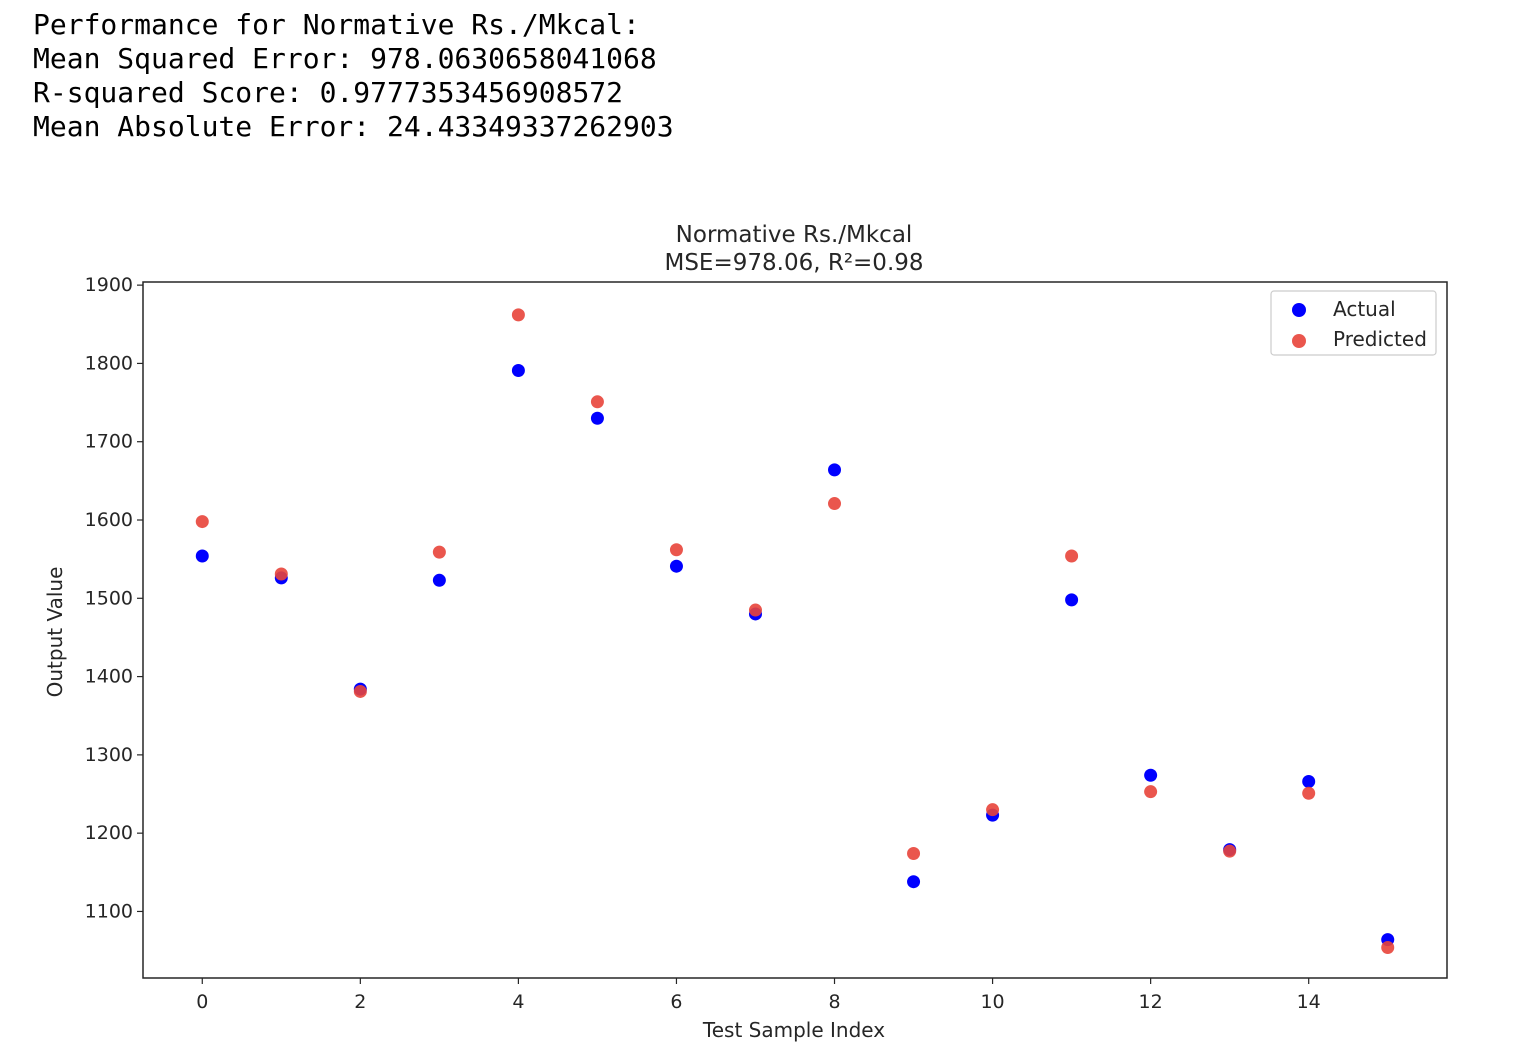  I want to click on x-axis-label: Test Sample Index, so click(793, 1030).